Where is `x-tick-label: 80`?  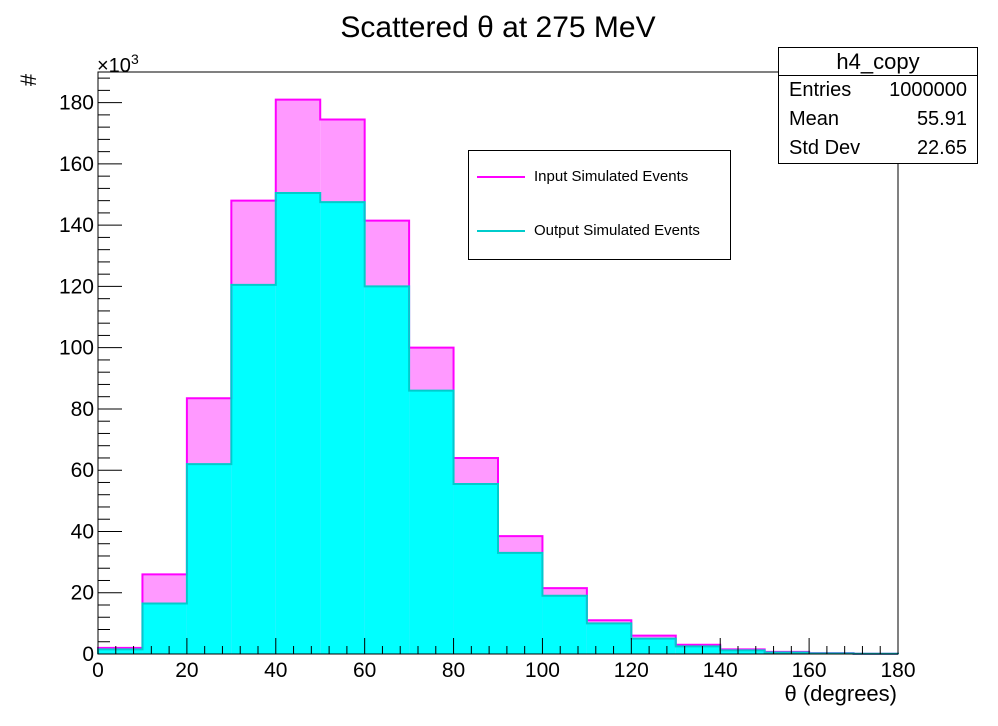 x-tick-label: 80 is located at coordinates (453, 670).